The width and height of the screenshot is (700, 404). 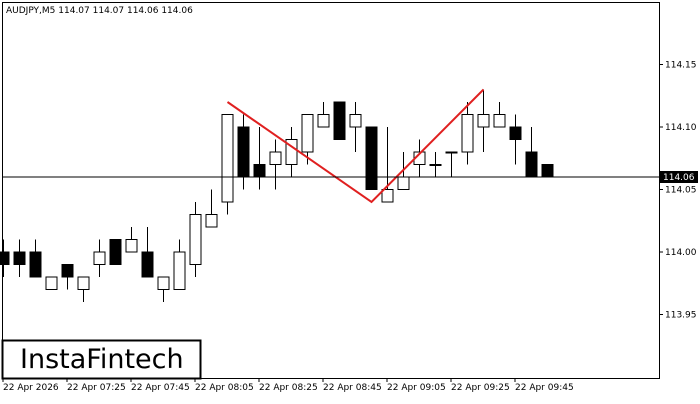 I want to click on x-tick-label: 22 Apr 09:25, so click(x=480, y=388).